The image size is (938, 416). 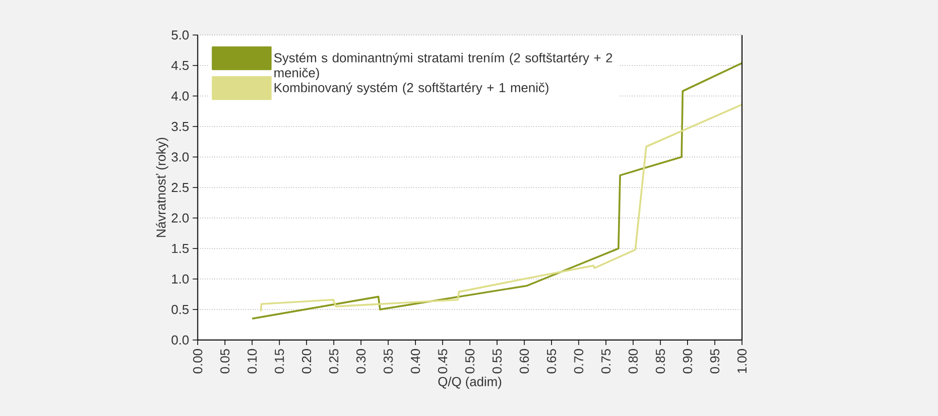 I want to click on x-tick-label: 0.60, so click(x=524, y=361).